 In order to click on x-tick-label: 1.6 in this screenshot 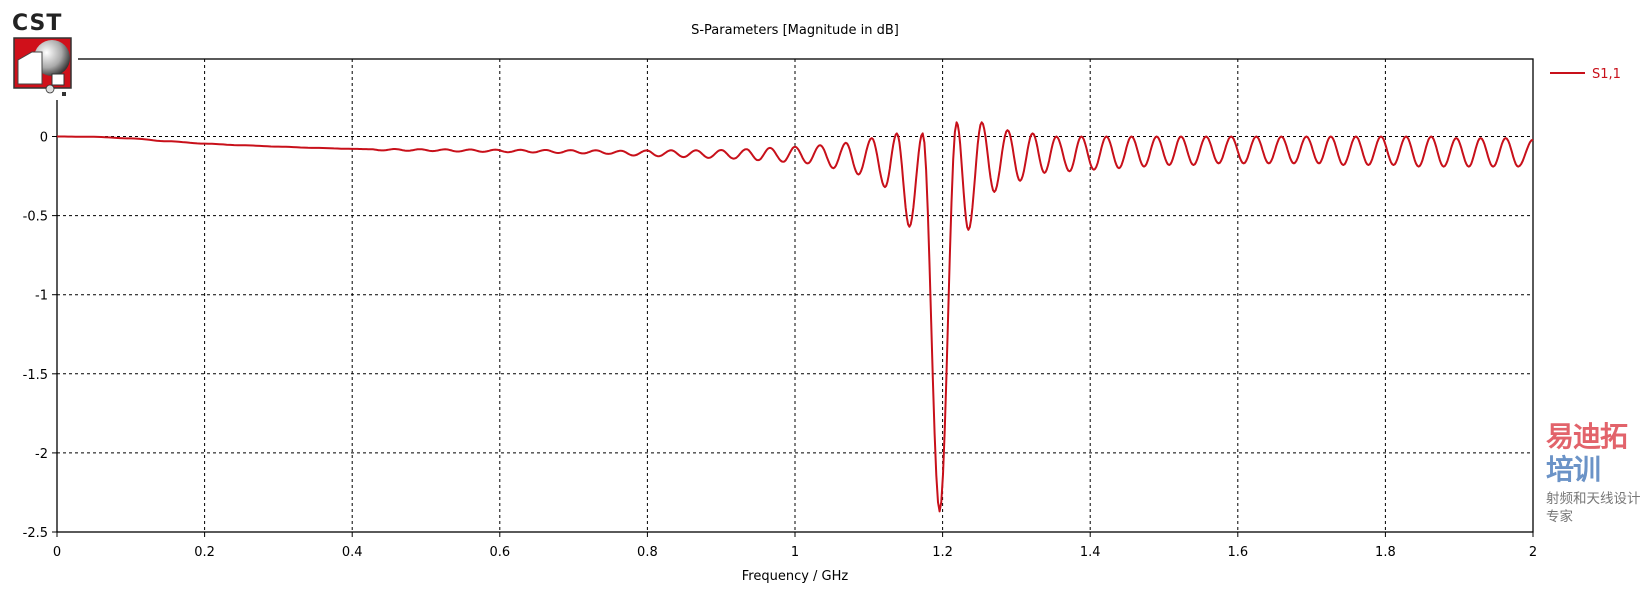, I will do `click(1237, 552)`.